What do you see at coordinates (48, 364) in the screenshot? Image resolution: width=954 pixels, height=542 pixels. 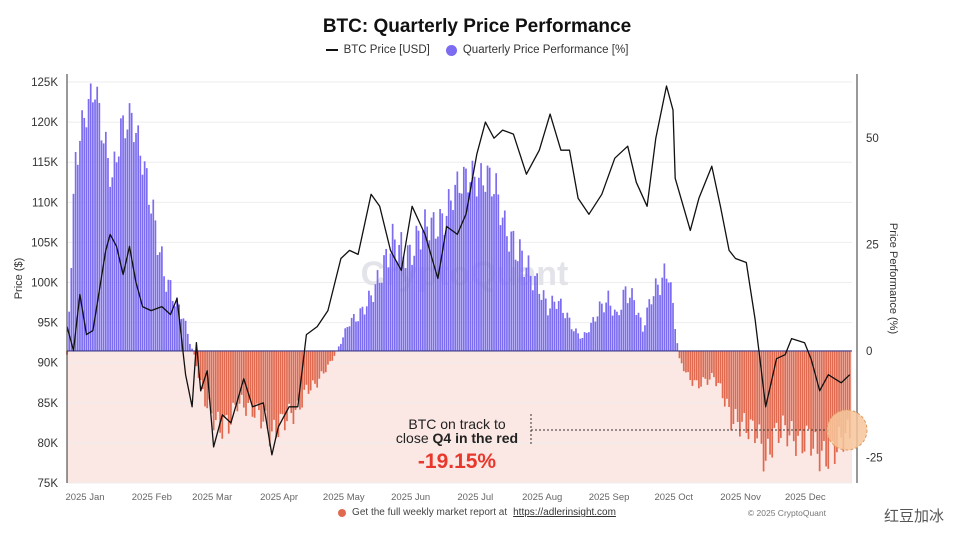 I see `y-tick-label: 90K` at bounding box center [48, 364].